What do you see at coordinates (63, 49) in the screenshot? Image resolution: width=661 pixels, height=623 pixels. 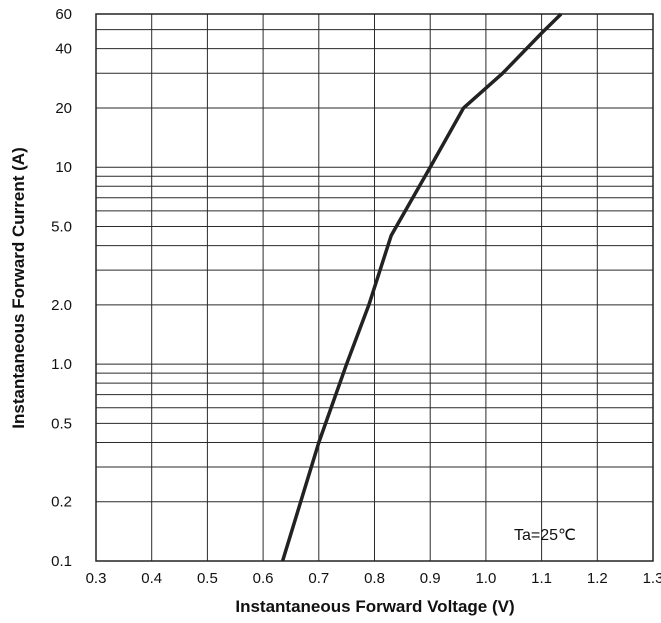 I see `y-tick-label: 40` at bounding box center [63, 49].